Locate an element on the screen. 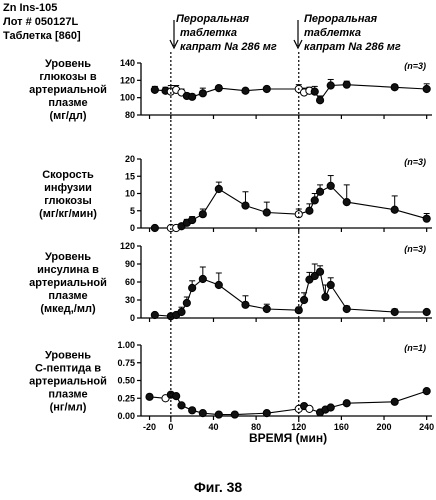 The image size is (436, 500). panel-label-line: С-пептида в is located at coordinates (68, 369).